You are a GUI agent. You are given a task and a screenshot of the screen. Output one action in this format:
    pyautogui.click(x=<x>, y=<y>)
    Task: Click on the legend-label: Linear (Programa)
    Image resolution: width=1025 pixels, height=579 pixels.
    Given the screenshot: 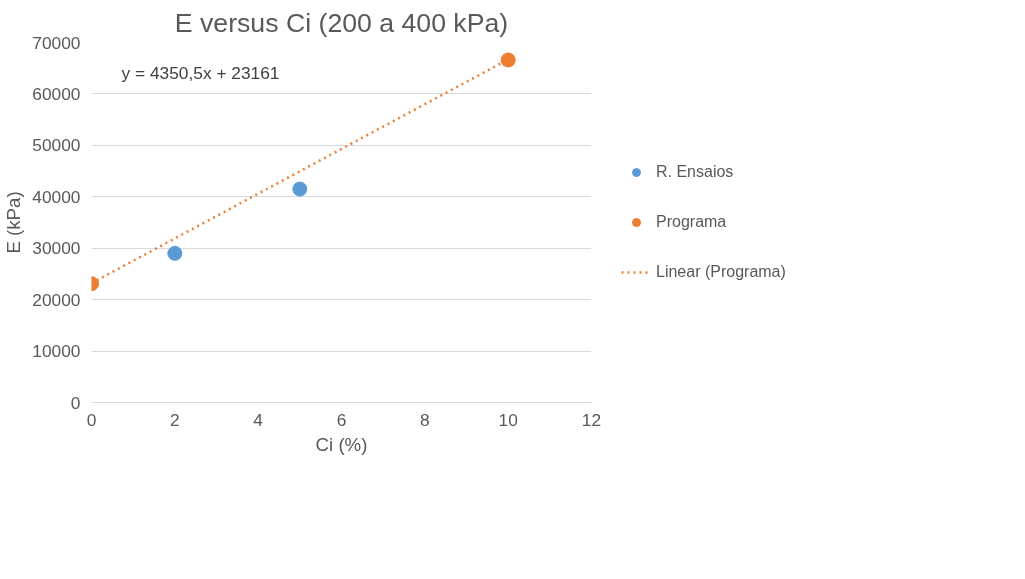 What is the action you would take?
    pyautogui.click(x=721, y=272)
    